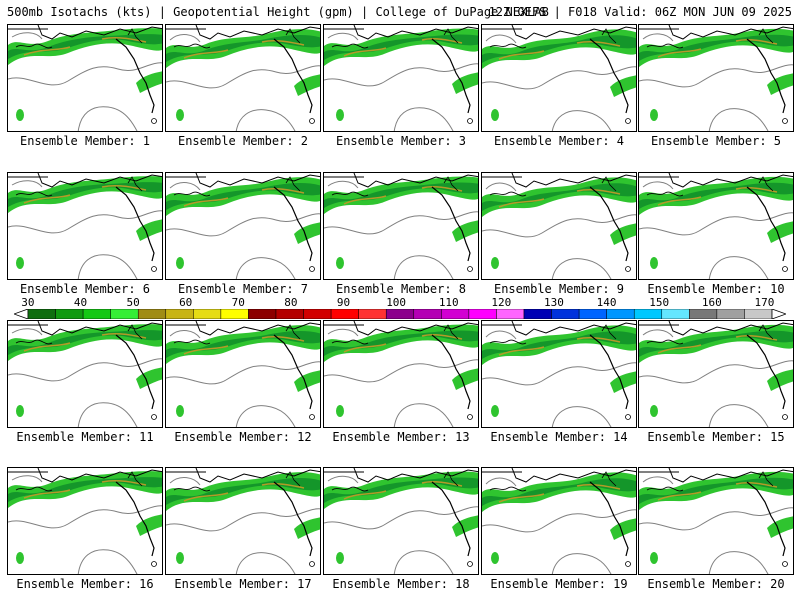 The height and width of the screenshot is (600, 800). I want to click on colorbar-tick-label: 150, so click(659, 302).